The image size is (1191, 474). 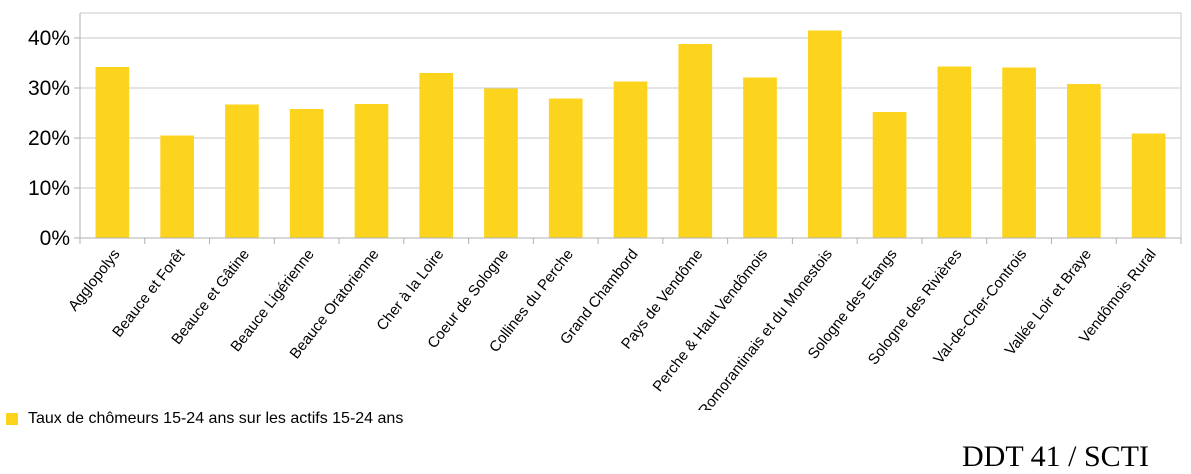 I want to click on y-tick-label: 40%, so click(x=49, y=38).